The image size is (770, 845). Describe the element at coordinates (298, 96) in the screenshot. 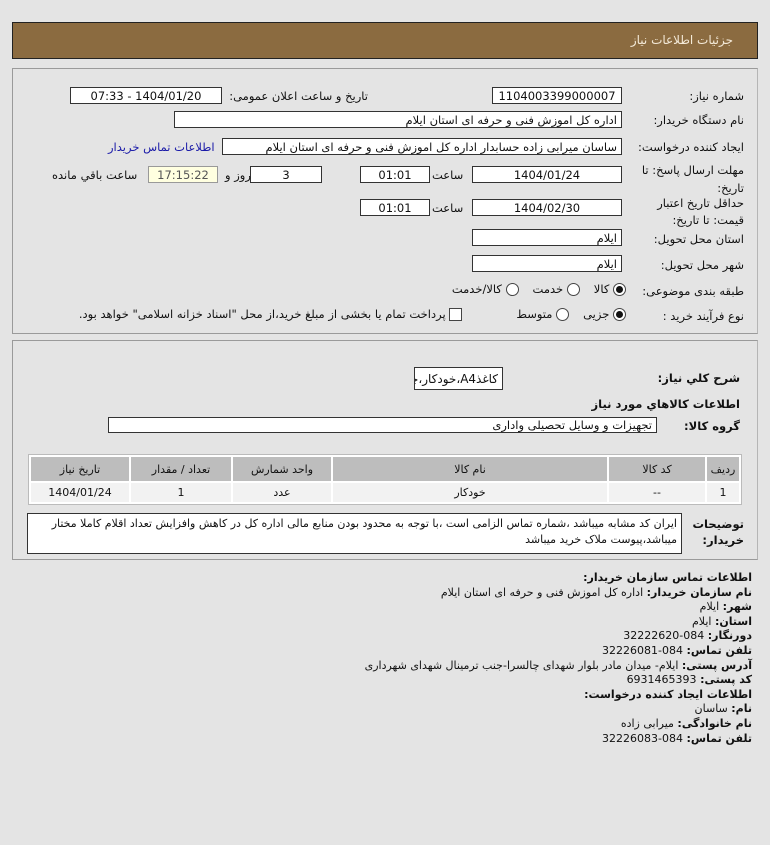

I see `announce-label: تاریخ و ساعت اعلان عمومی:` at that location.